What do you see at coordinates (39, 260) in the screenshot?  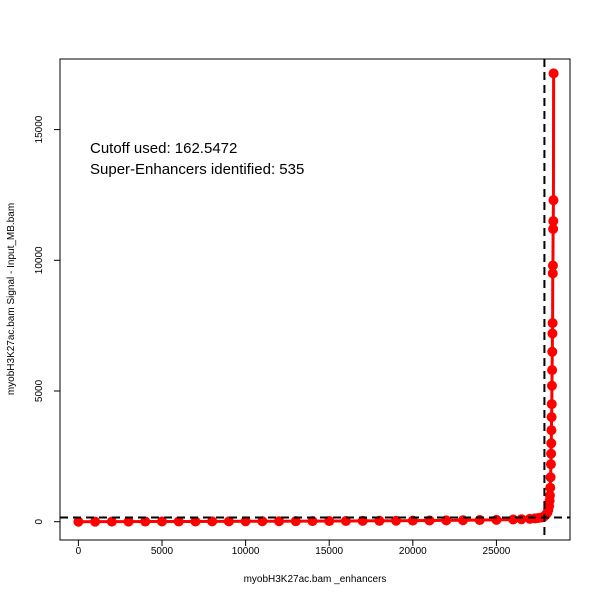 I see `y-tick-label: 10000` at bounding box center [39, 260].